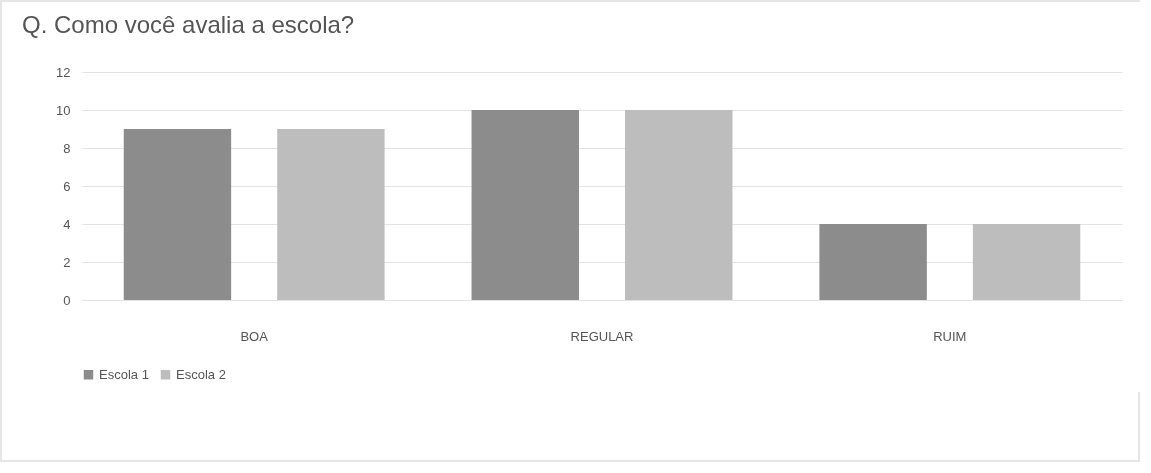 Image resolution: width=1151 pixels, height=473 pixels. What do you see at coordinates (63, 72) in the screenshot?
I see `y-tick-label: 12` at bounding box center [63, 72].